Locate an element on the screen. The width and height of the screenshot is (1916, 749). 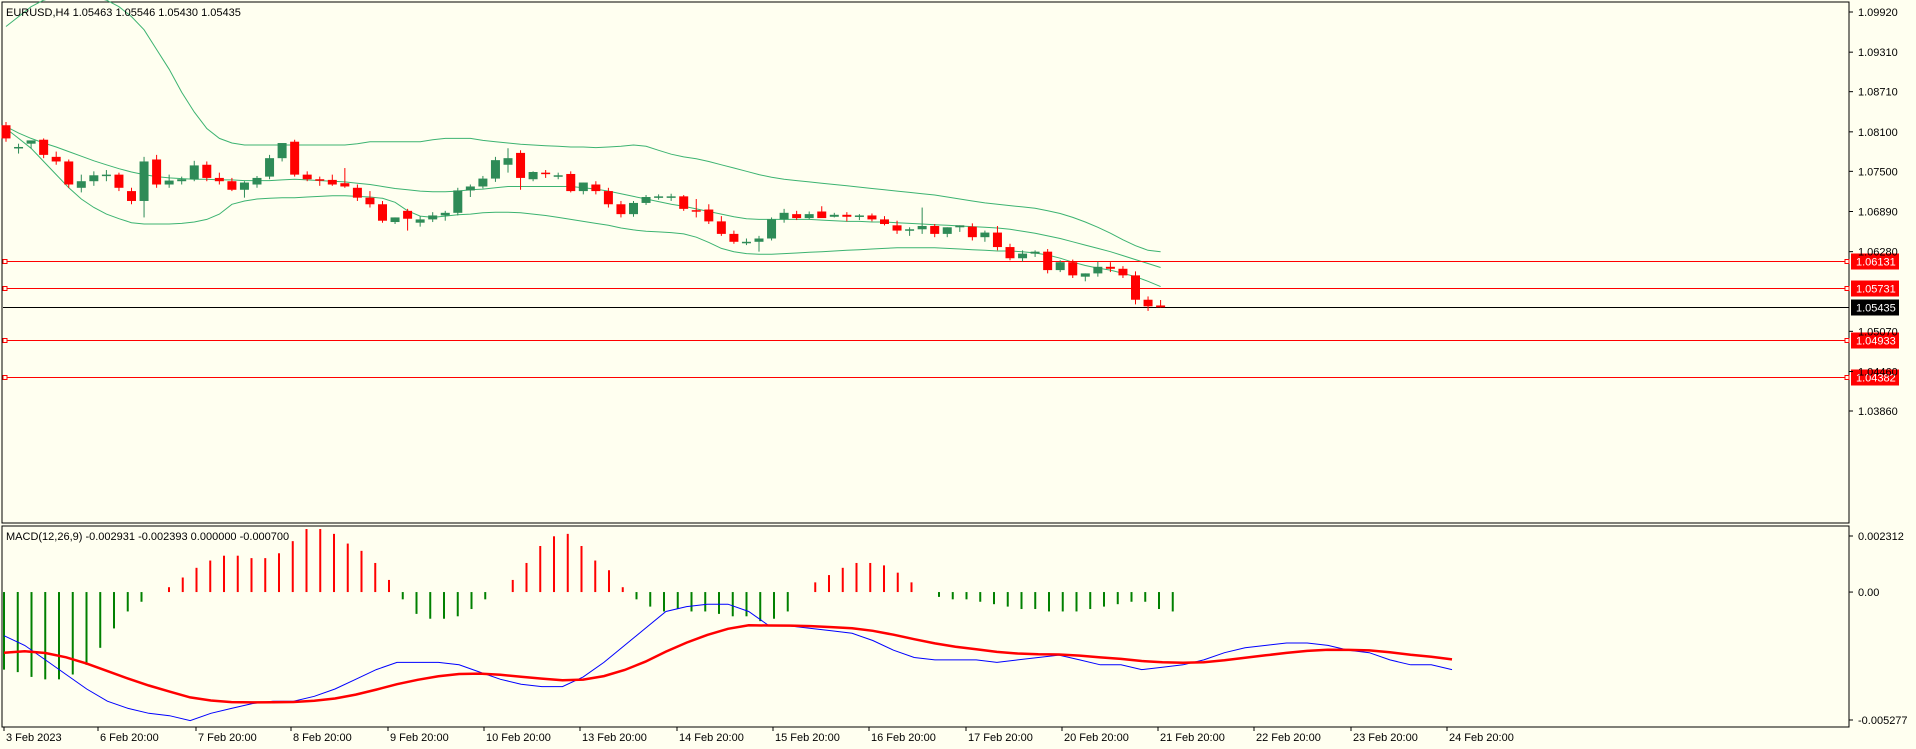
current-price-label: 1.05435 is located at coordinates (1876, 309).